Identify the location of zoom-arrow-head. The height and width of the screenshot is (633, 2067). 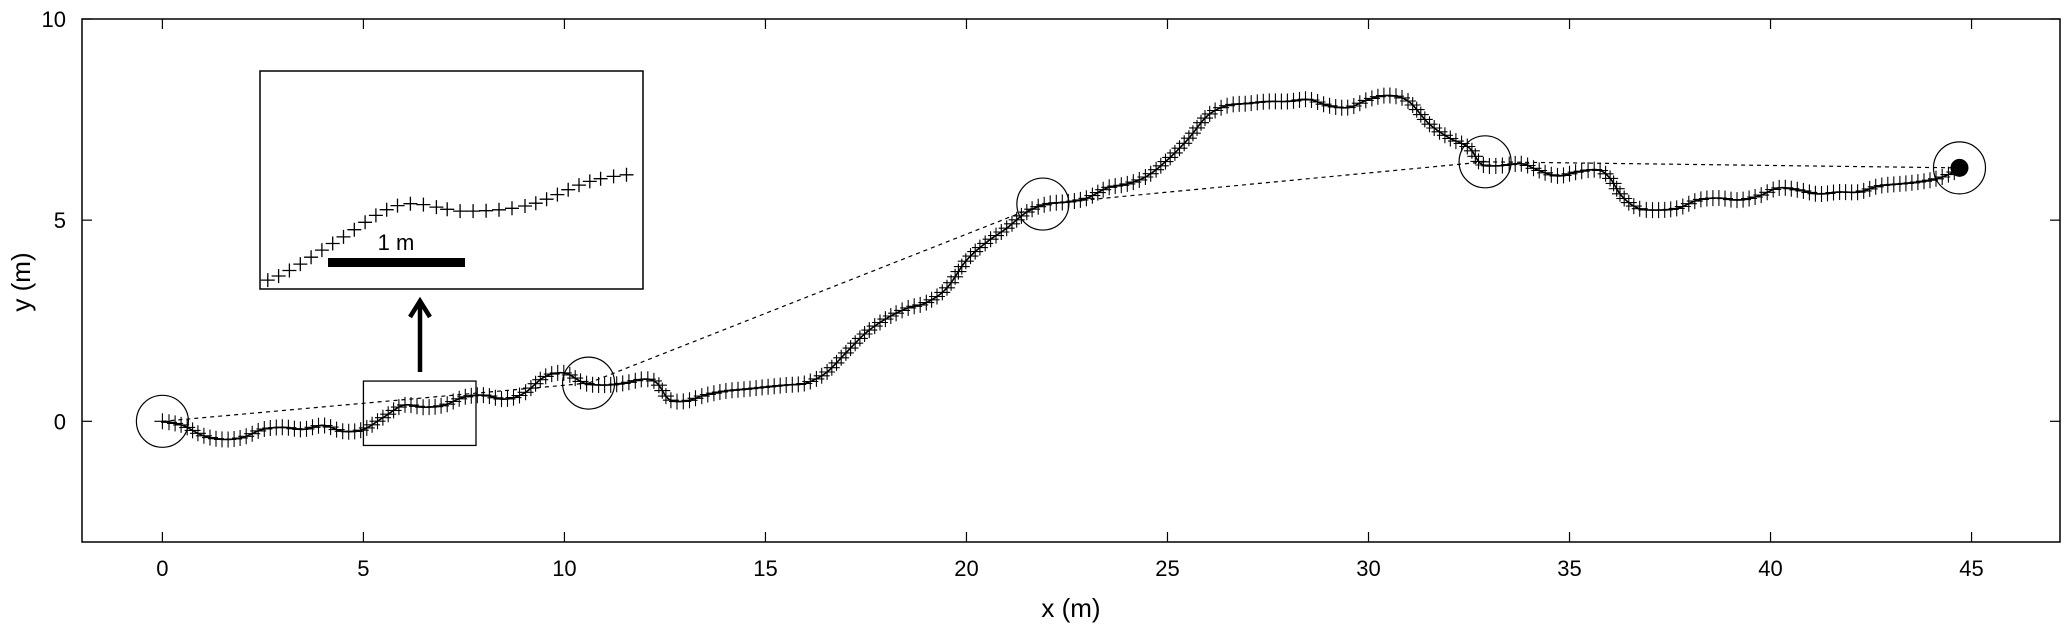
(420, 307).